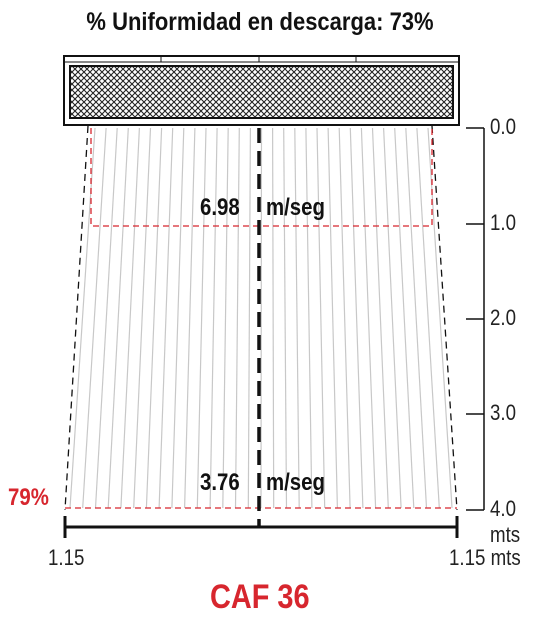  I want to click on distance-tick-label-4: 4.0 mts, so click(505, 521).